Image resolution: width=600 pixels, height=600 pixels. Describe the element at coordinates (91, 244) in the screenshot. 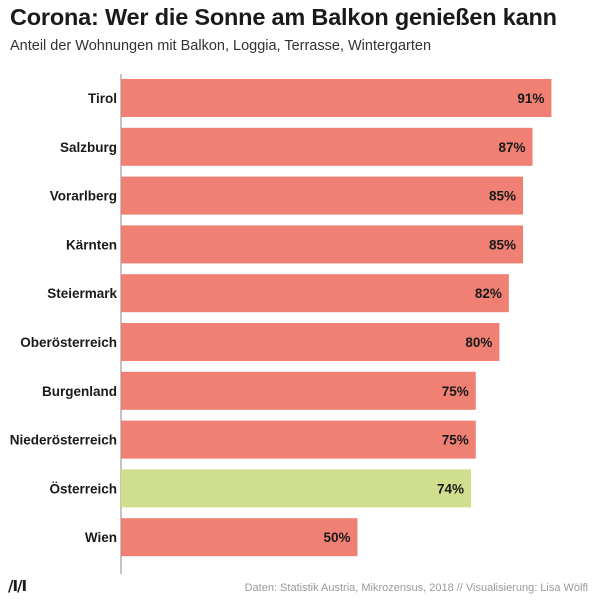

I see `category-label-3: Kärnten` at that location.